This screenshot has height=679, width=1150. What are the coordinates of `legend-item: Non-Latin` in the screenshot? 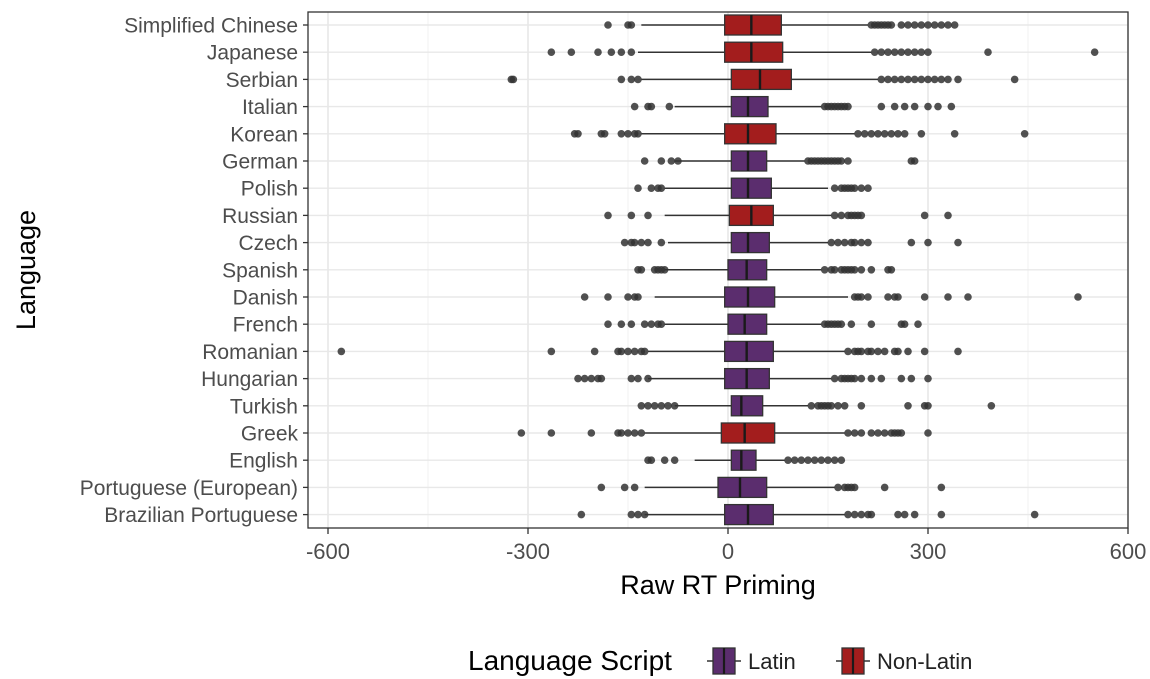 It's located at (904, 661).